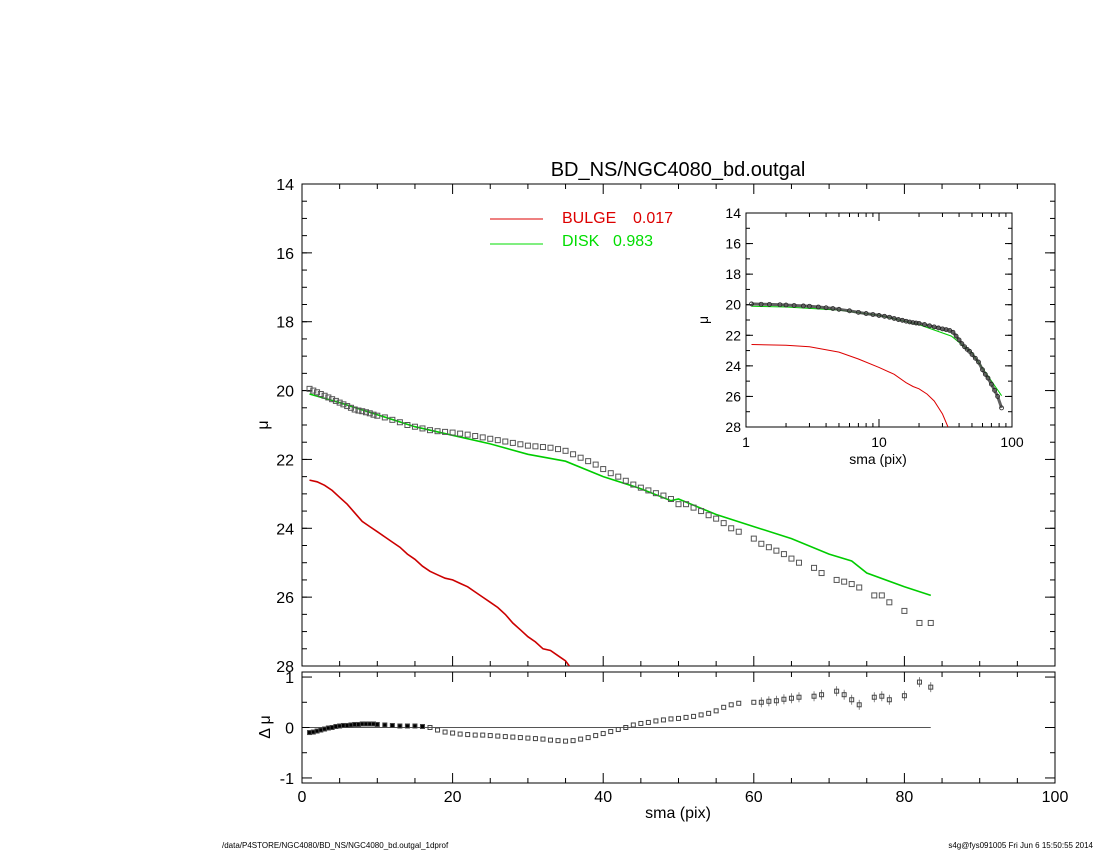 The height and width of the screenshot is (850, 1100). What do you see at coordinates (265, 726) in the screenshot?
I see `residual-y-axis-label: Δ μ` at bounding box center [265, 726].